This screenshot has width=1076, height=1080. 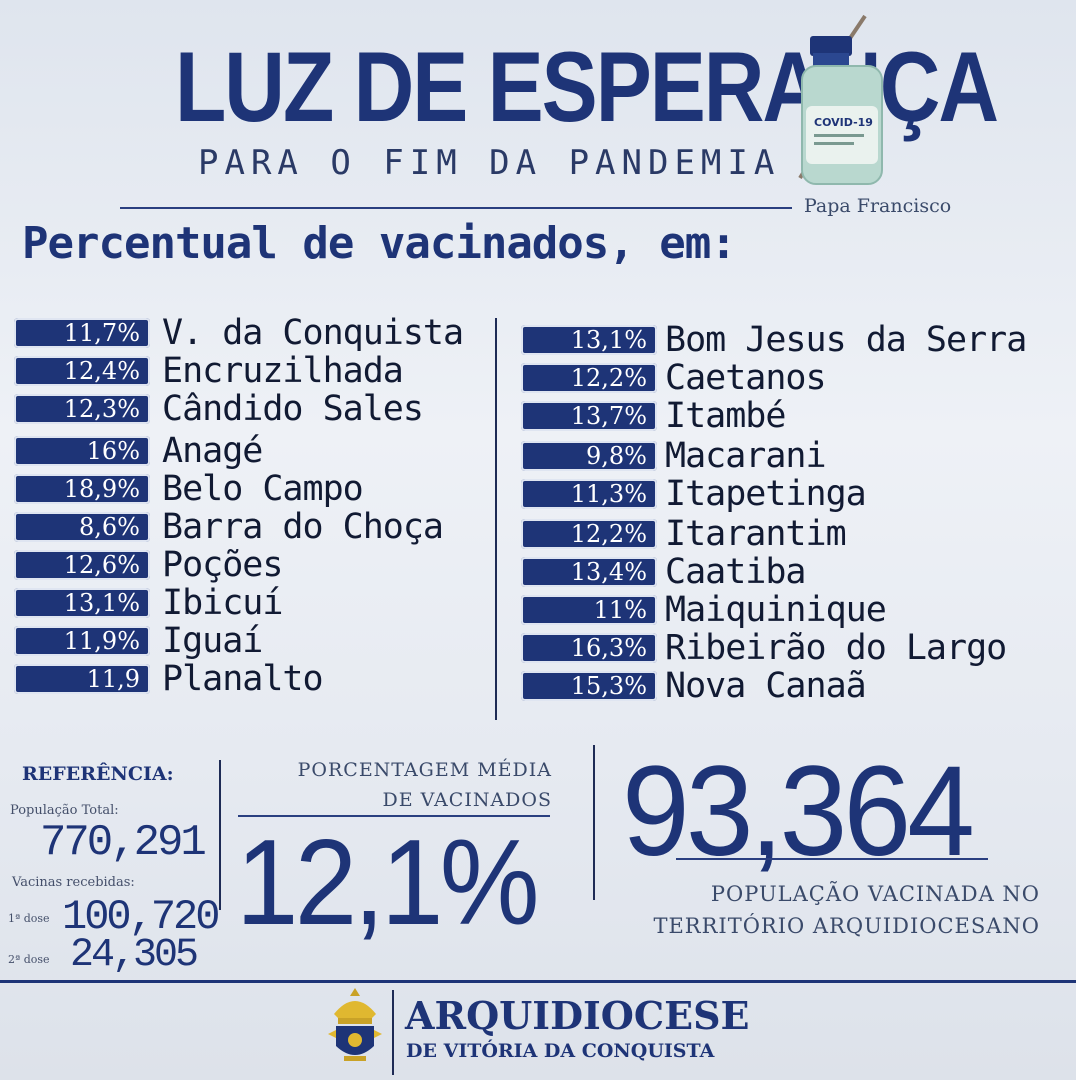 What do you see at coordinates (82, 333) in the screenshot?
I see `percent-badge: 11,7%` at bounding box center [82, 333].